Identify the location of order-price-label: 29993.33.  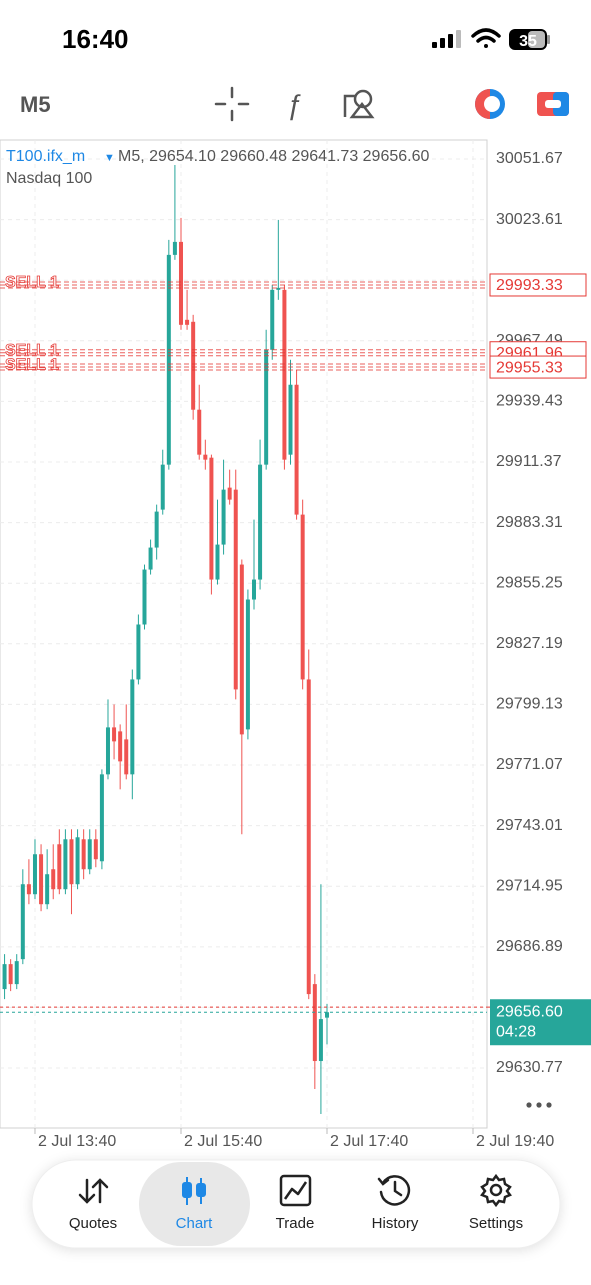
(529, 285).